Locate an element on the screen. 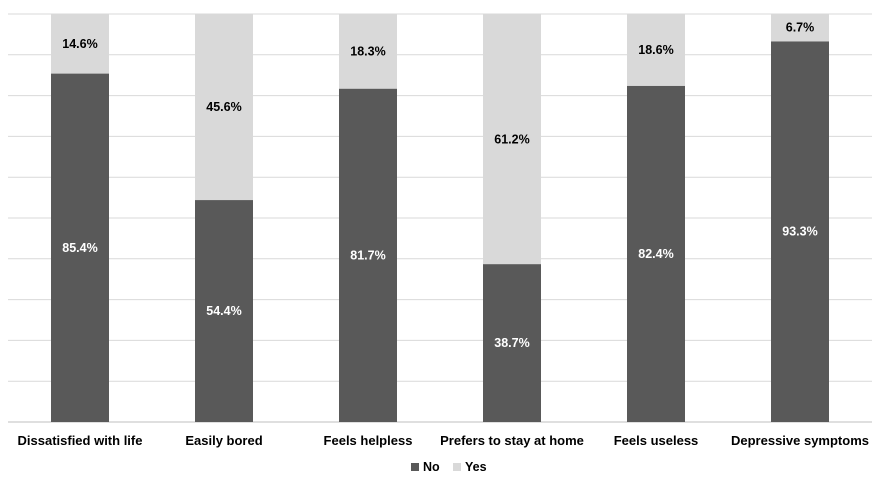 The image size is (872, 479). legend-label-yes: Yes is located at coordinates (476, 467).